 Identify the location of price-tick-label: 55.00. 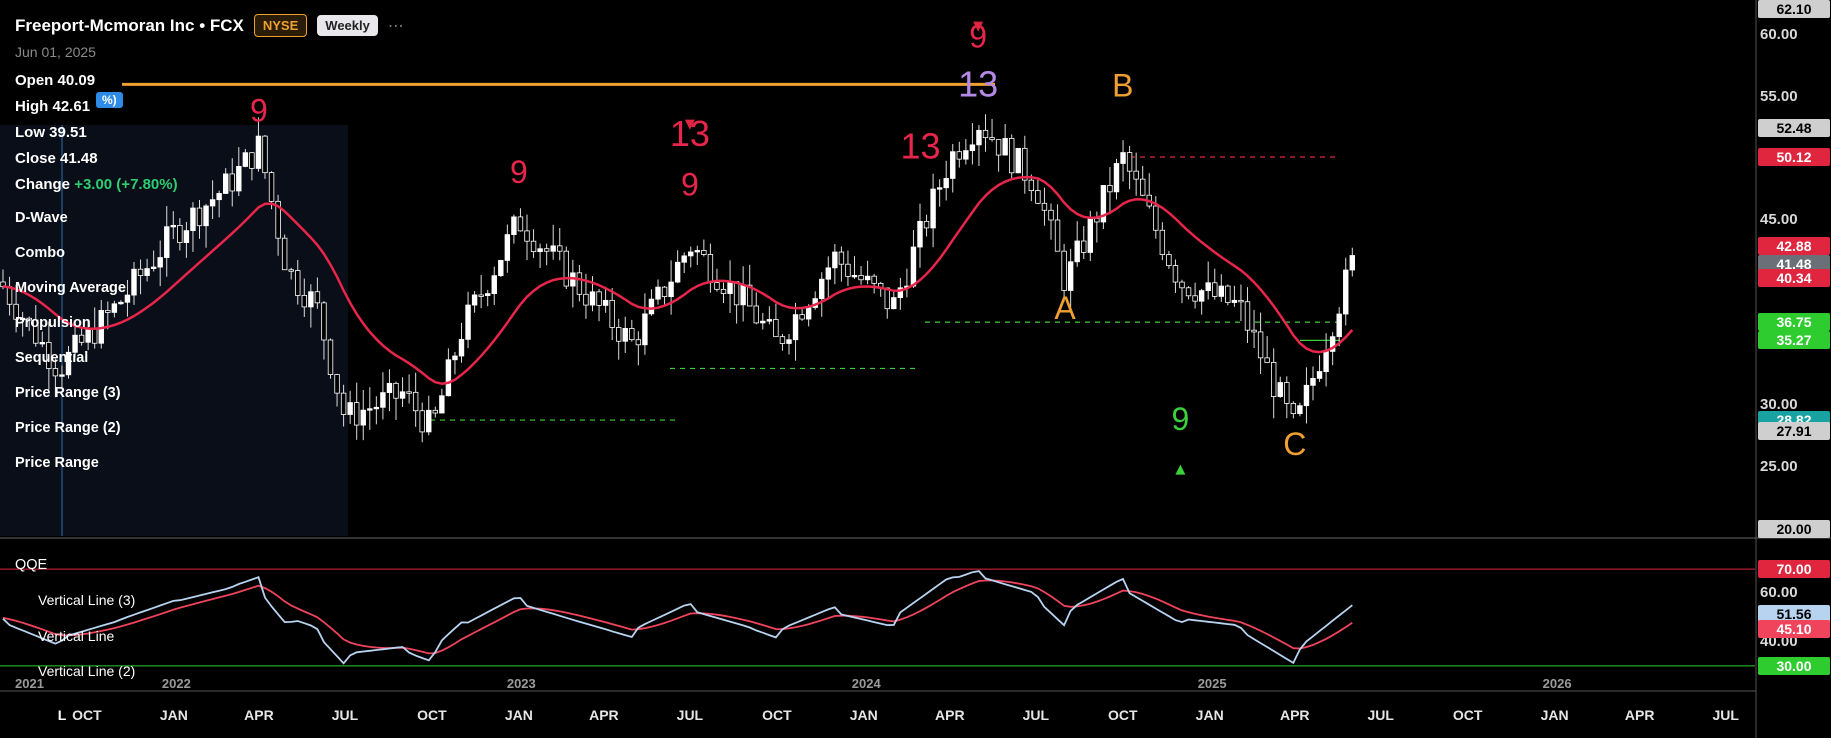
(1779, 96).